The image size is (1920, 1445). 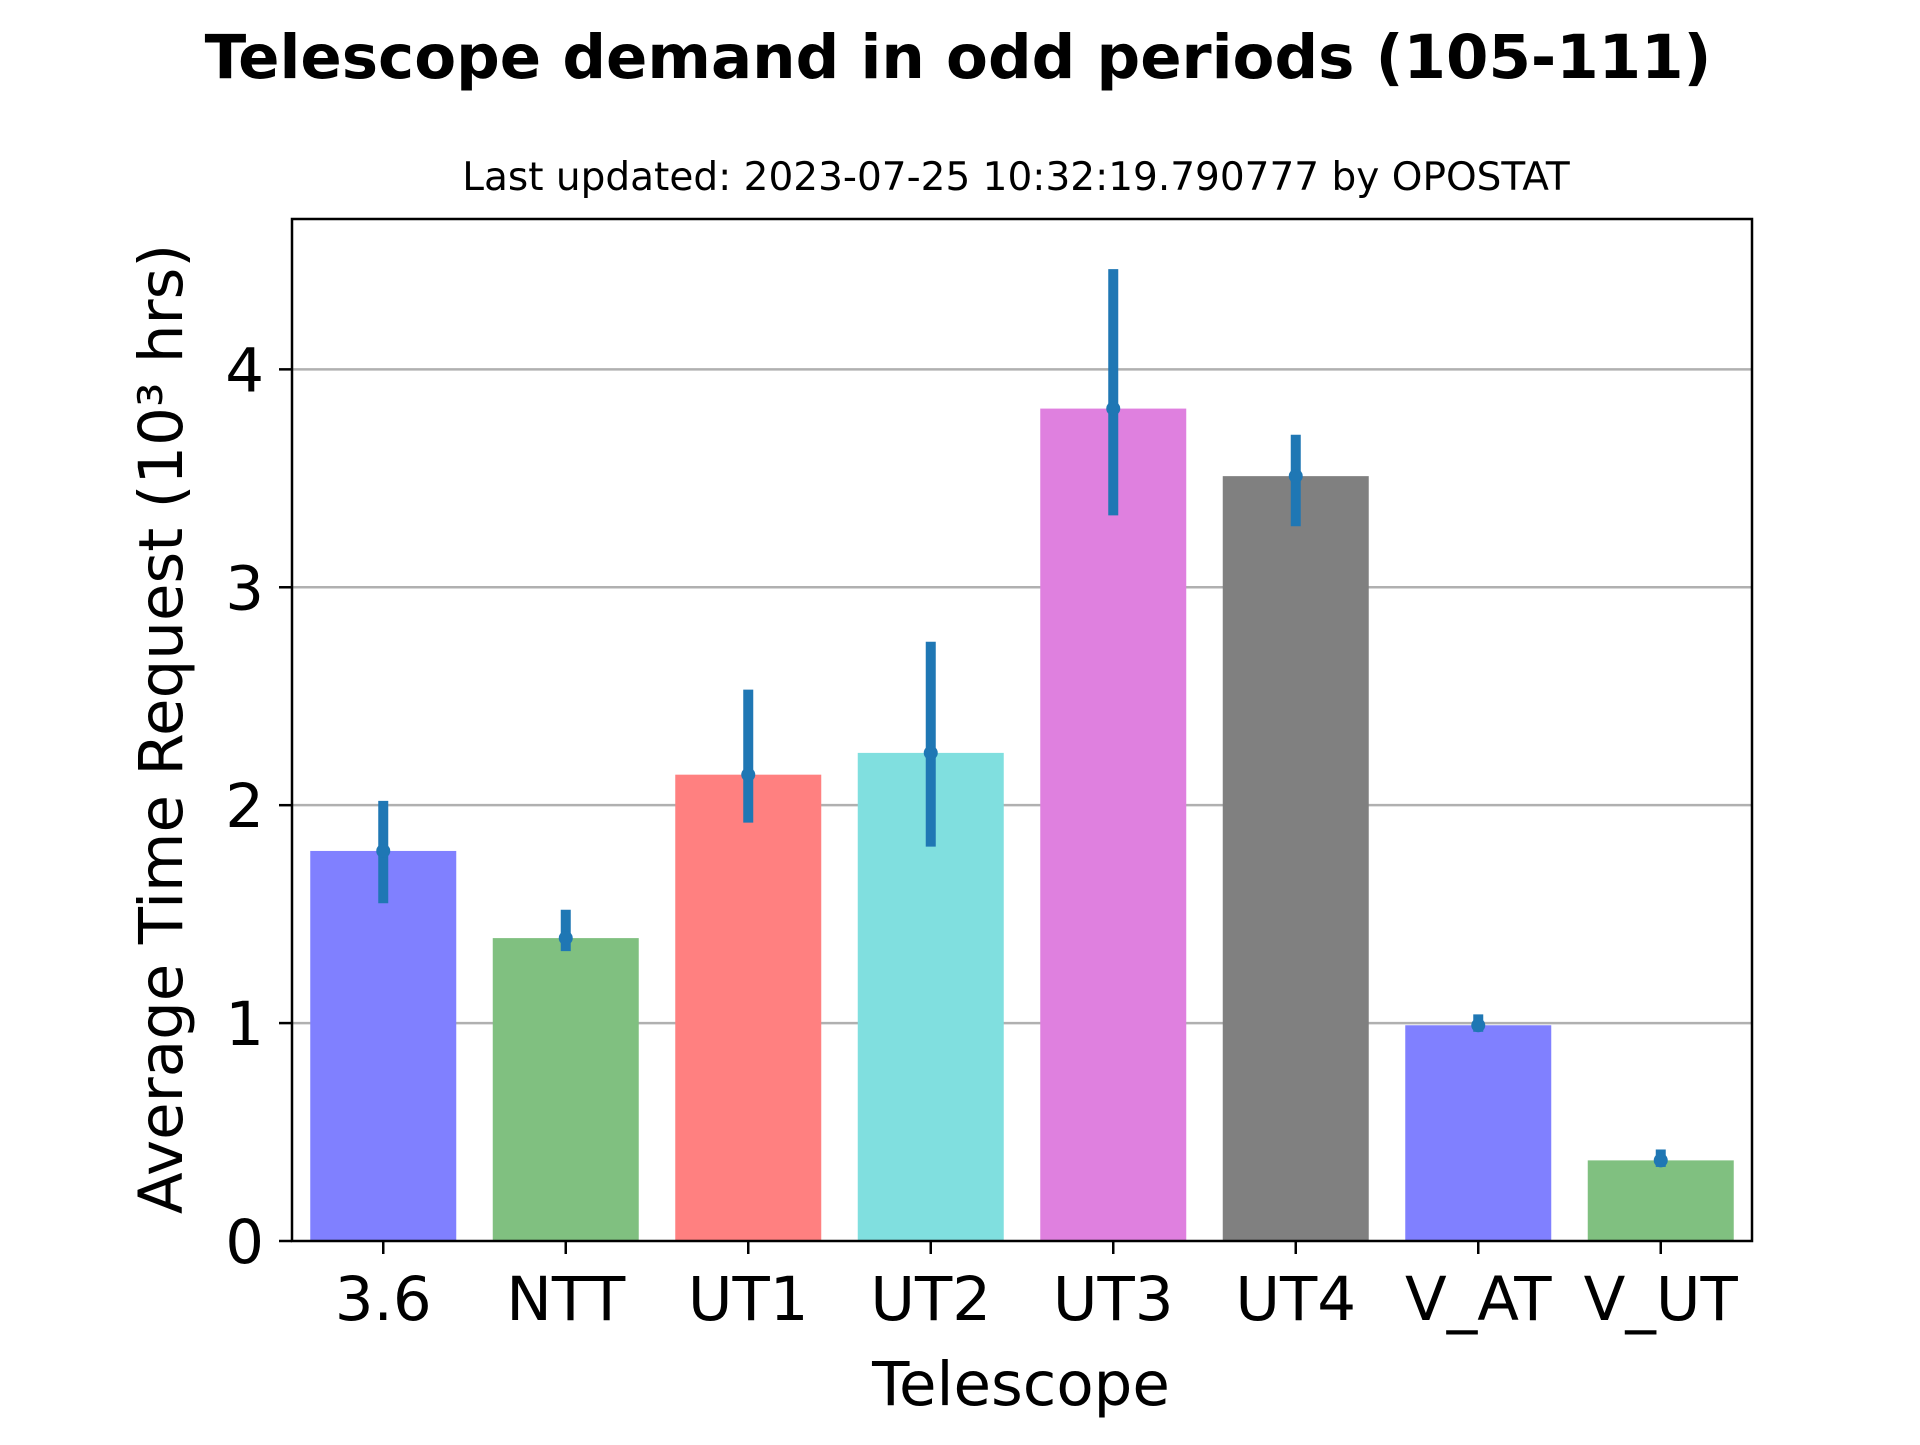 I want to click on x-tick-label: UT4, so click(x=1295, y=1299).